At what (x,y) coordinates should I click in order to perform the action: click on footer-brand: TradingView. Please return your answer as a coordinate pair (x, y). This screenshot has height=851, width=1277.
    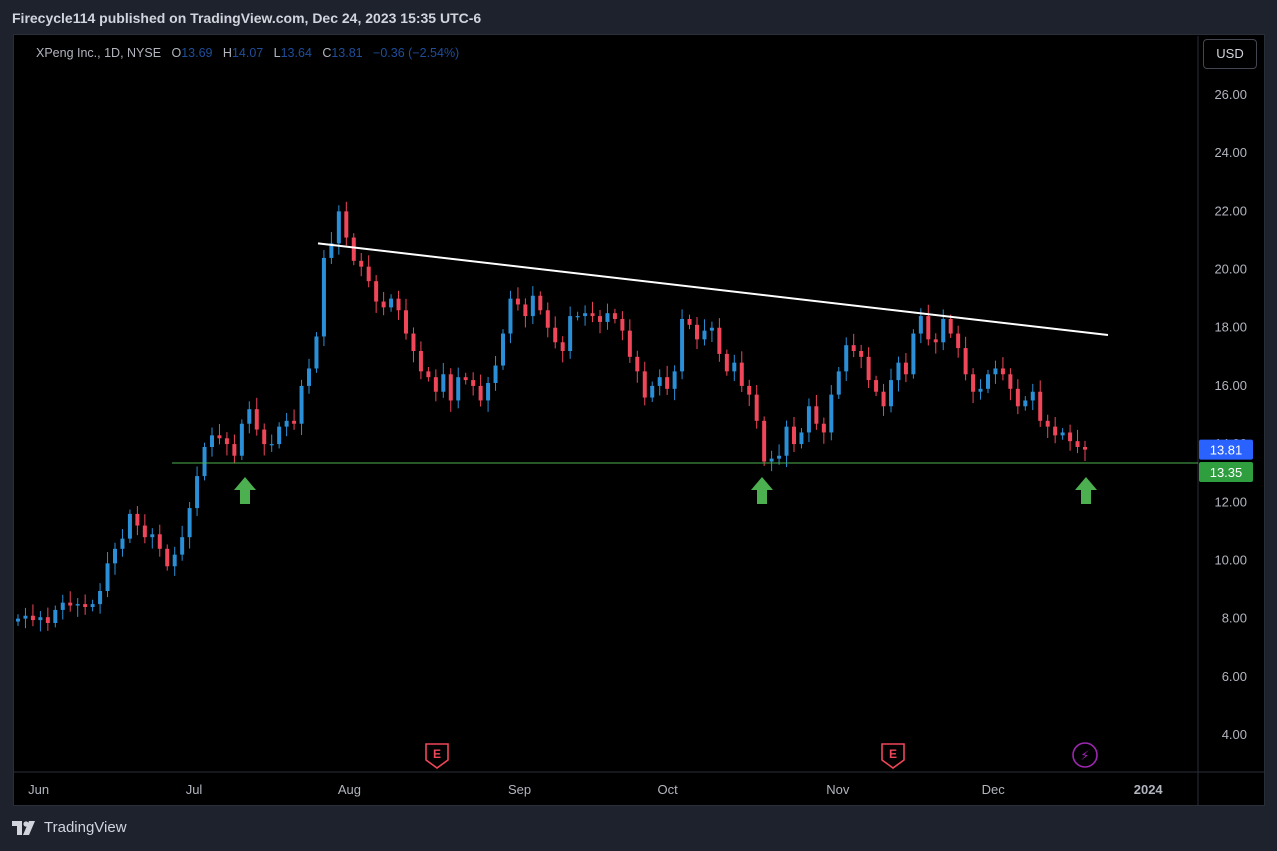
    Looking at the image, I should click on (69, 827).